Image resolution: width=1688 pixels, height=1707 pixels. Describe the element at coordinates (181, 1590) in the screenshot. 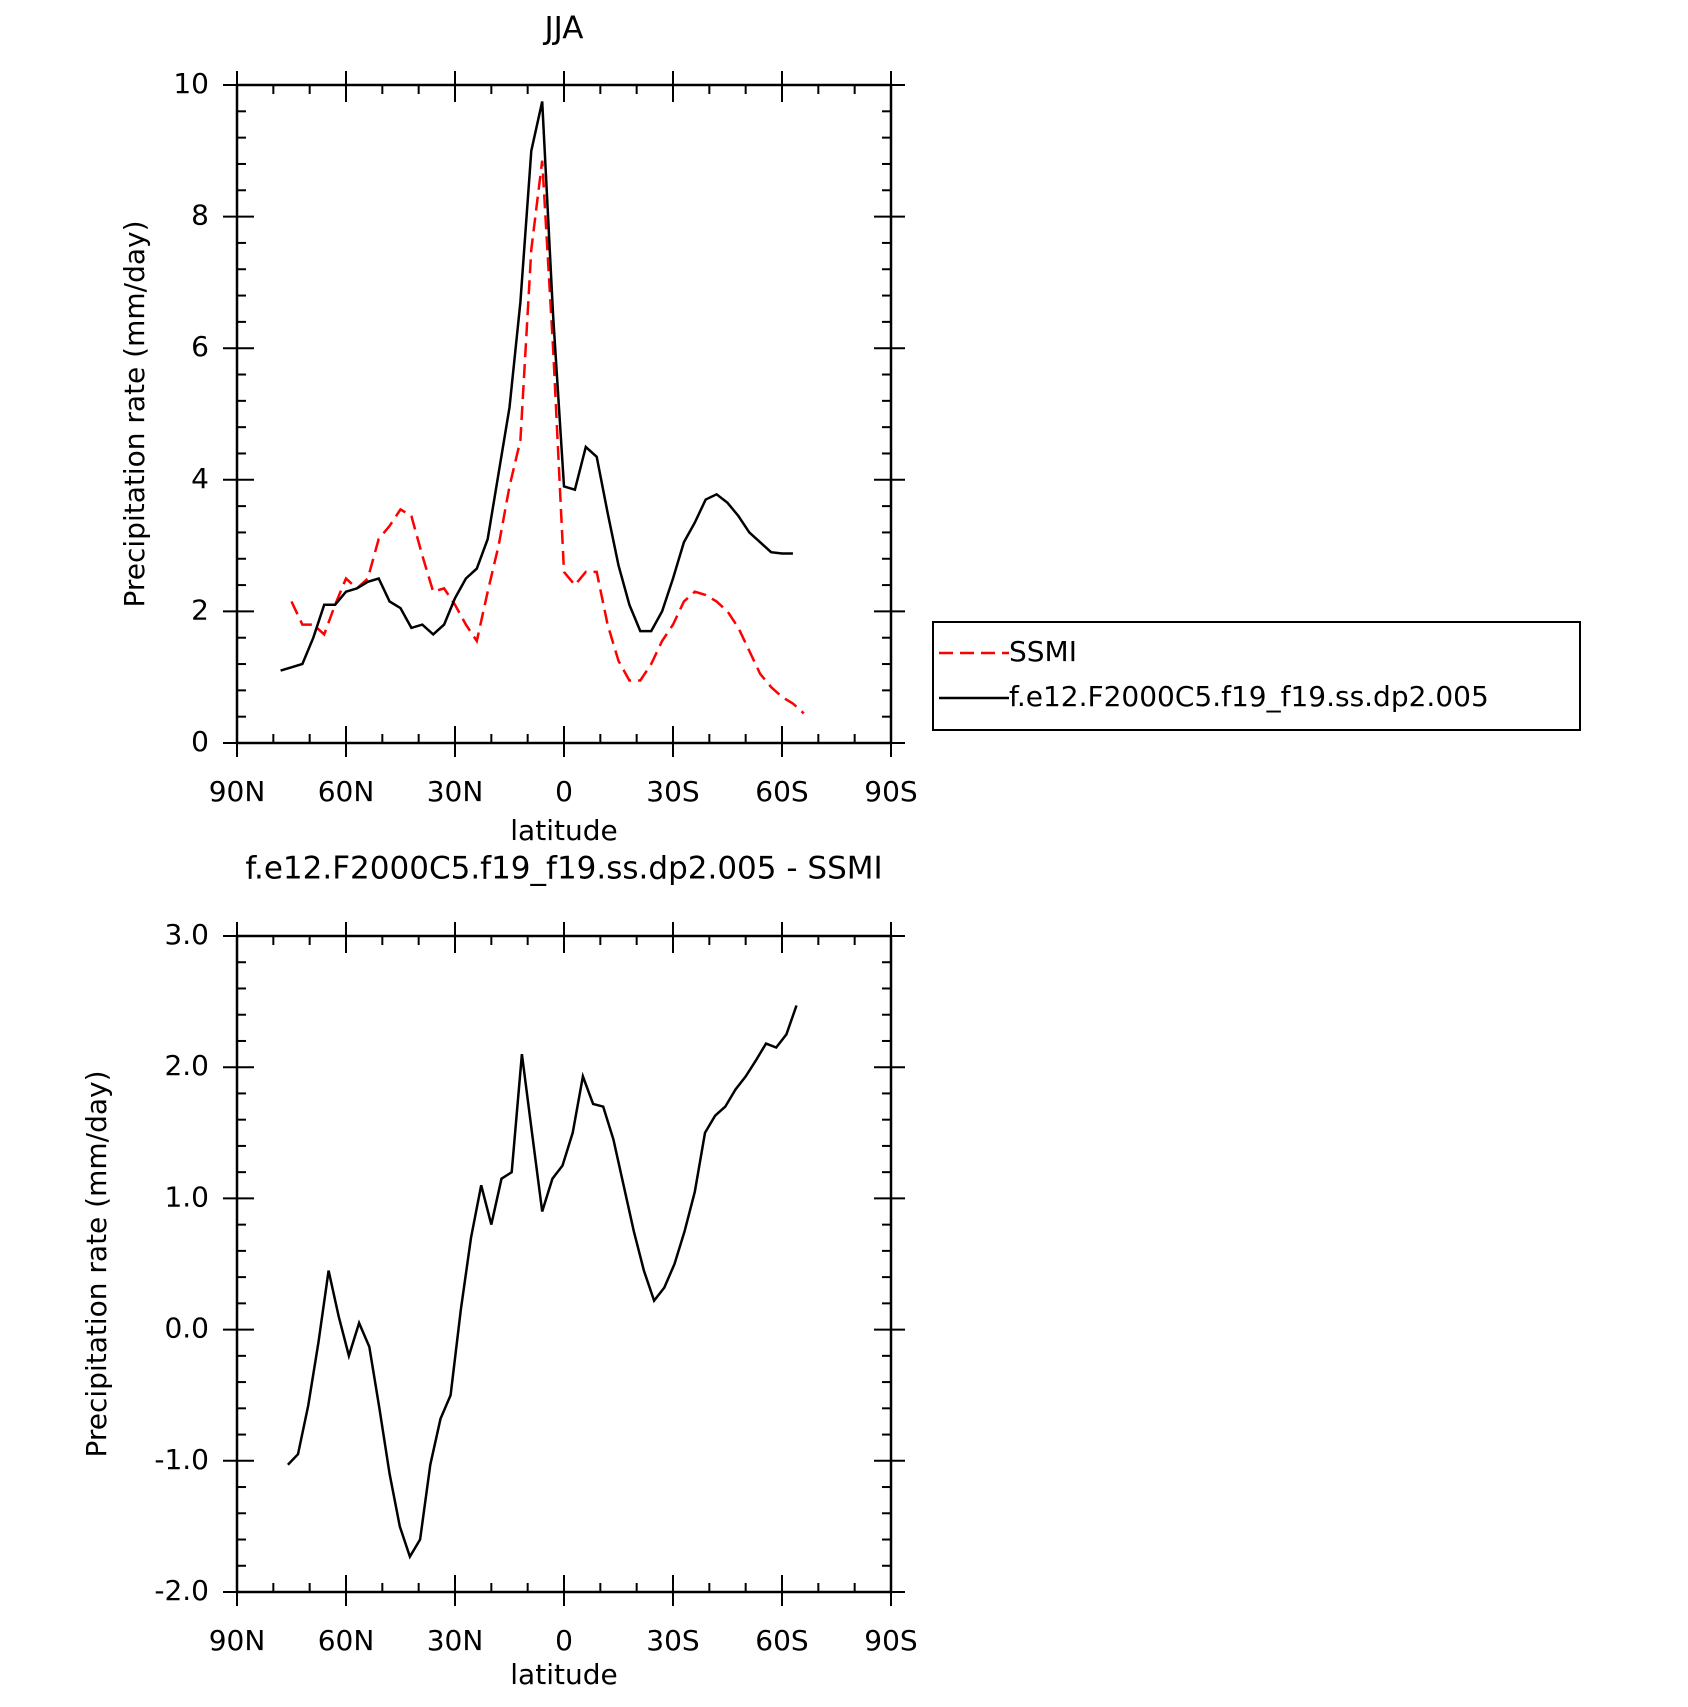

I see `y-tick-label: -2.0` at that location.